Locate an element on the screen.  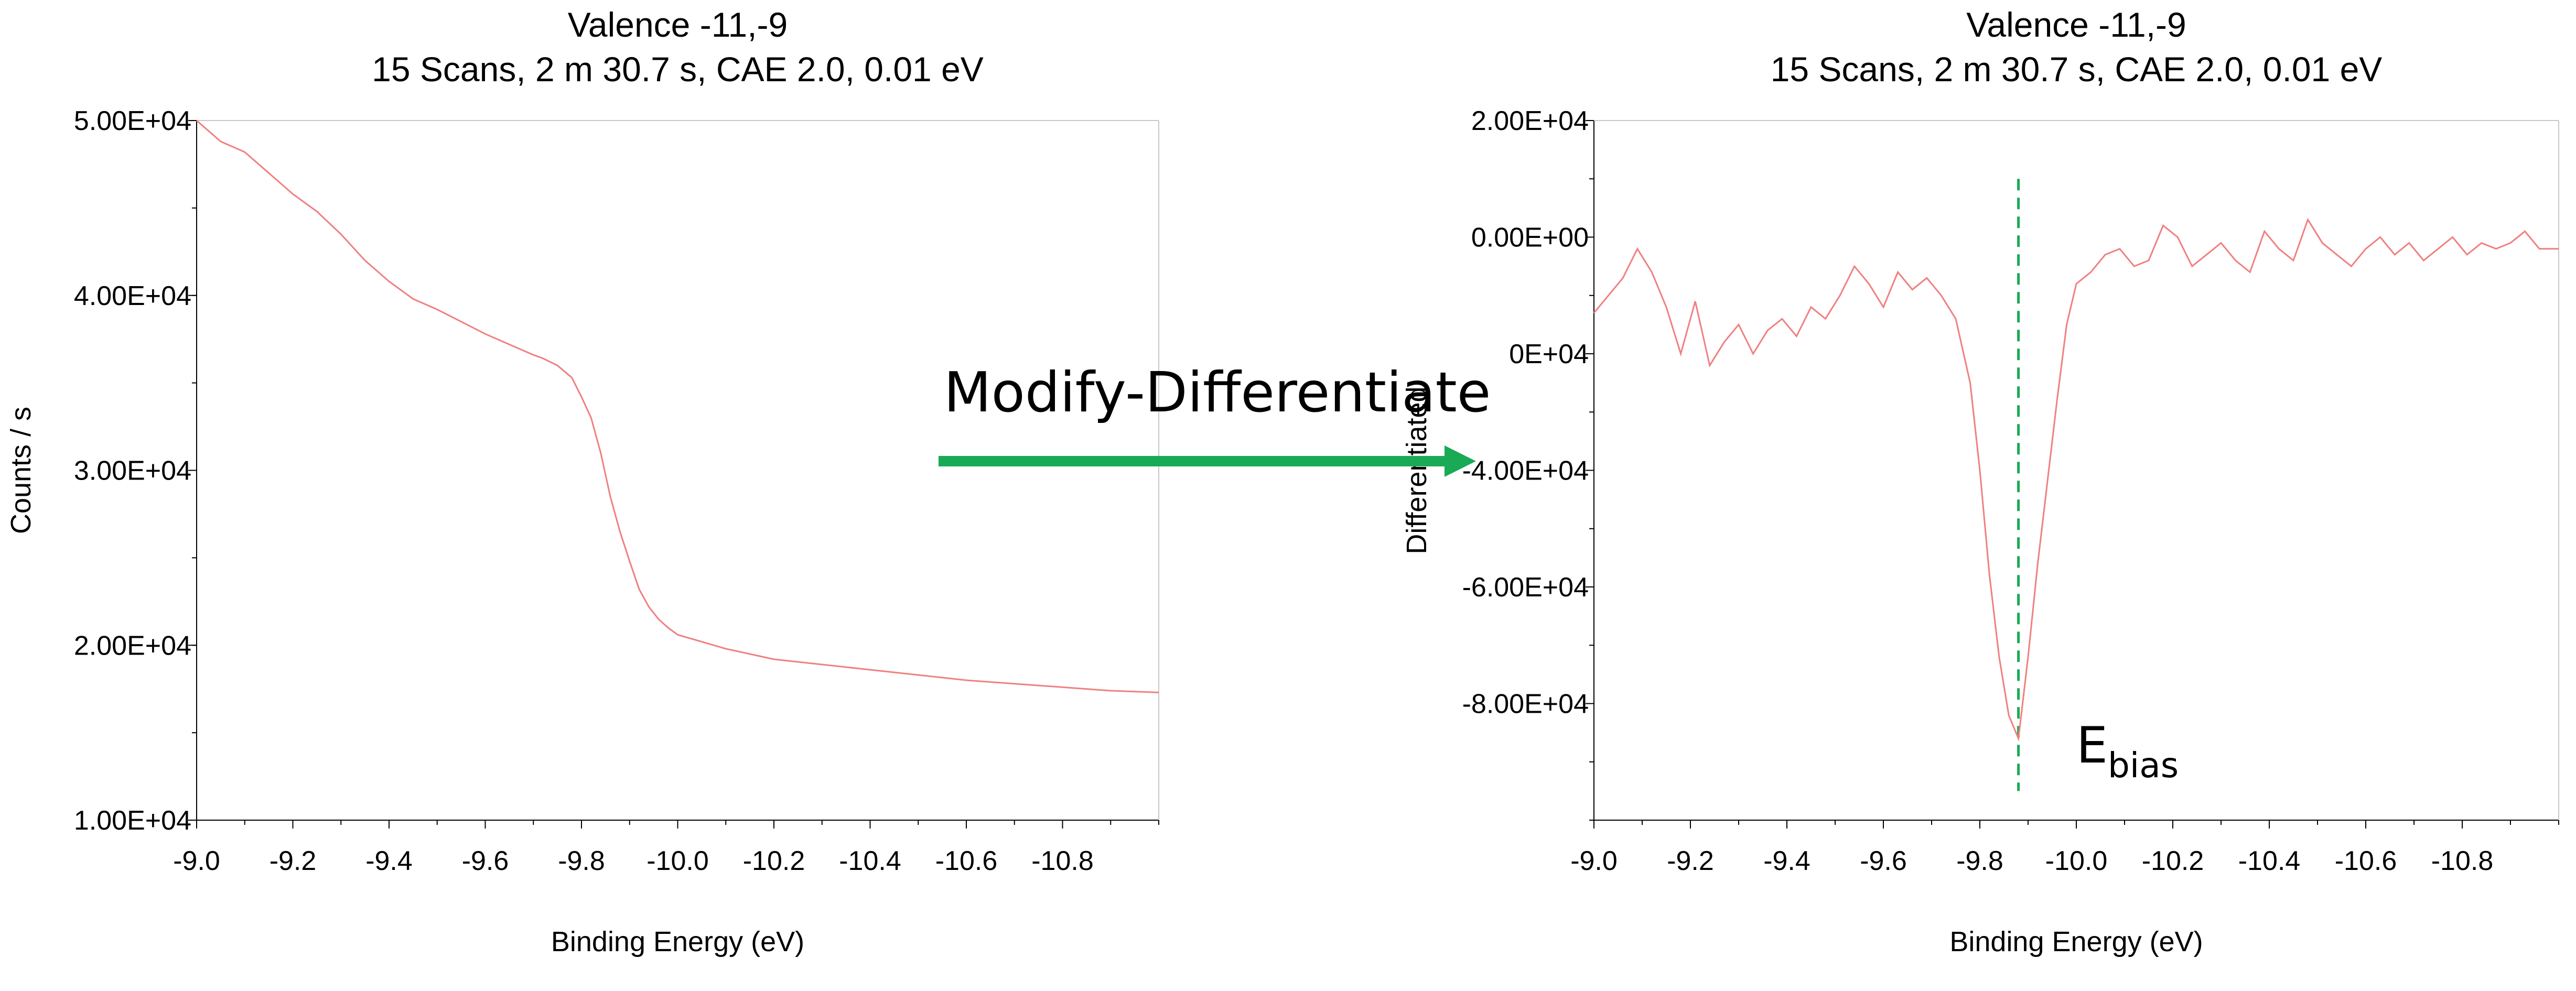
svg-text: Ebias is located at coordinates (2127, 751).